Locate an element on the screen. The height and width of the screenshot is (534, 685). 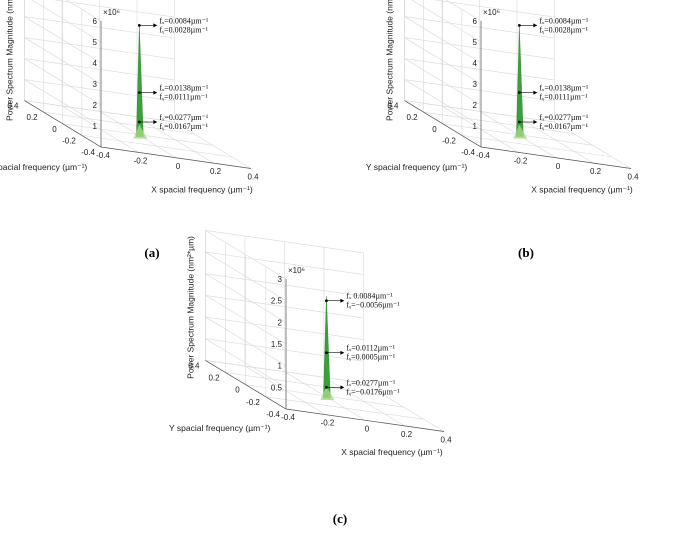
peak-spike is located at coordinates (327, 347).